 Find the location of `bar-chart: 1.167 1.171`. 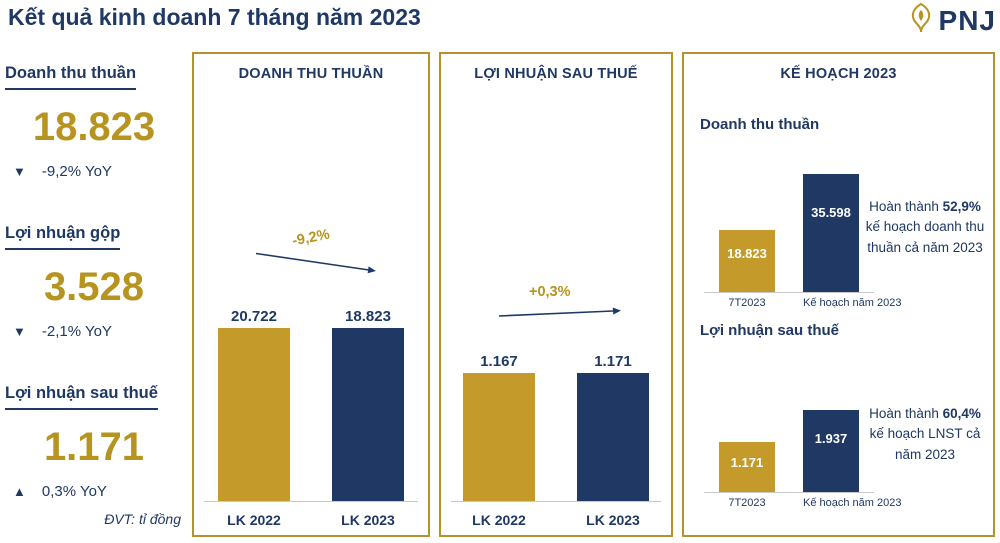

bar-chart: 1.167 1.171 is located at coordinates (556, 427).